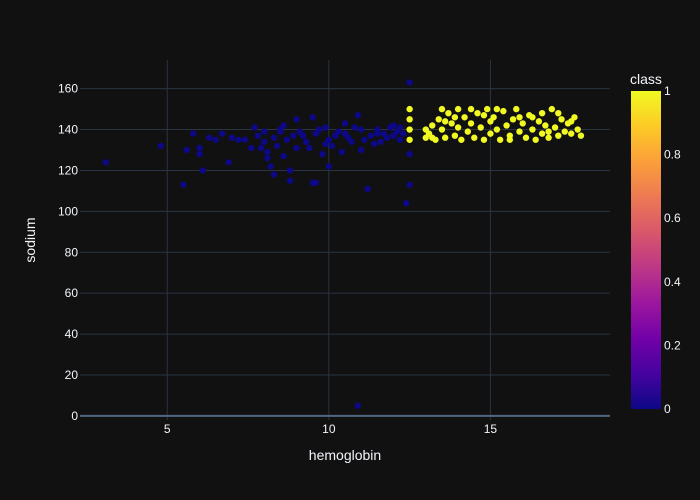 This screenshot has height=500, width=700. Describe the element at coordinates (672, 250) in the screenshot. I see `colorbar-ticks: 0 0.2 0.4 0.6 0.8 1` at that location.